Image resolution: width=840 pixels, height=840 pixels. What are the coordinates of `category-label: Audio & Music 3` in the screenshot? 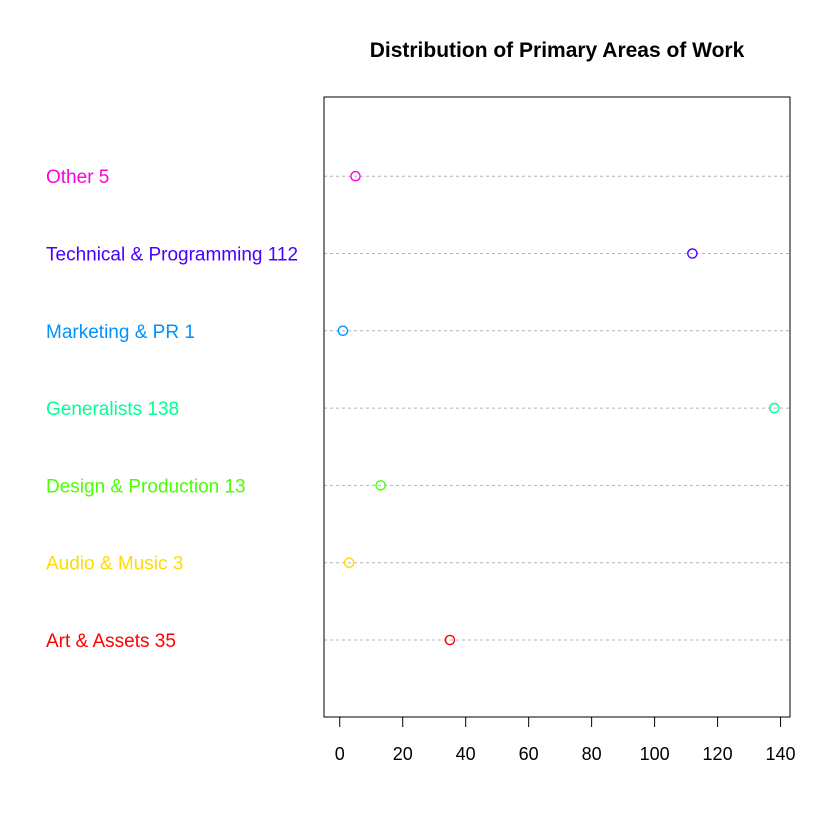 It's located at (114, 564).